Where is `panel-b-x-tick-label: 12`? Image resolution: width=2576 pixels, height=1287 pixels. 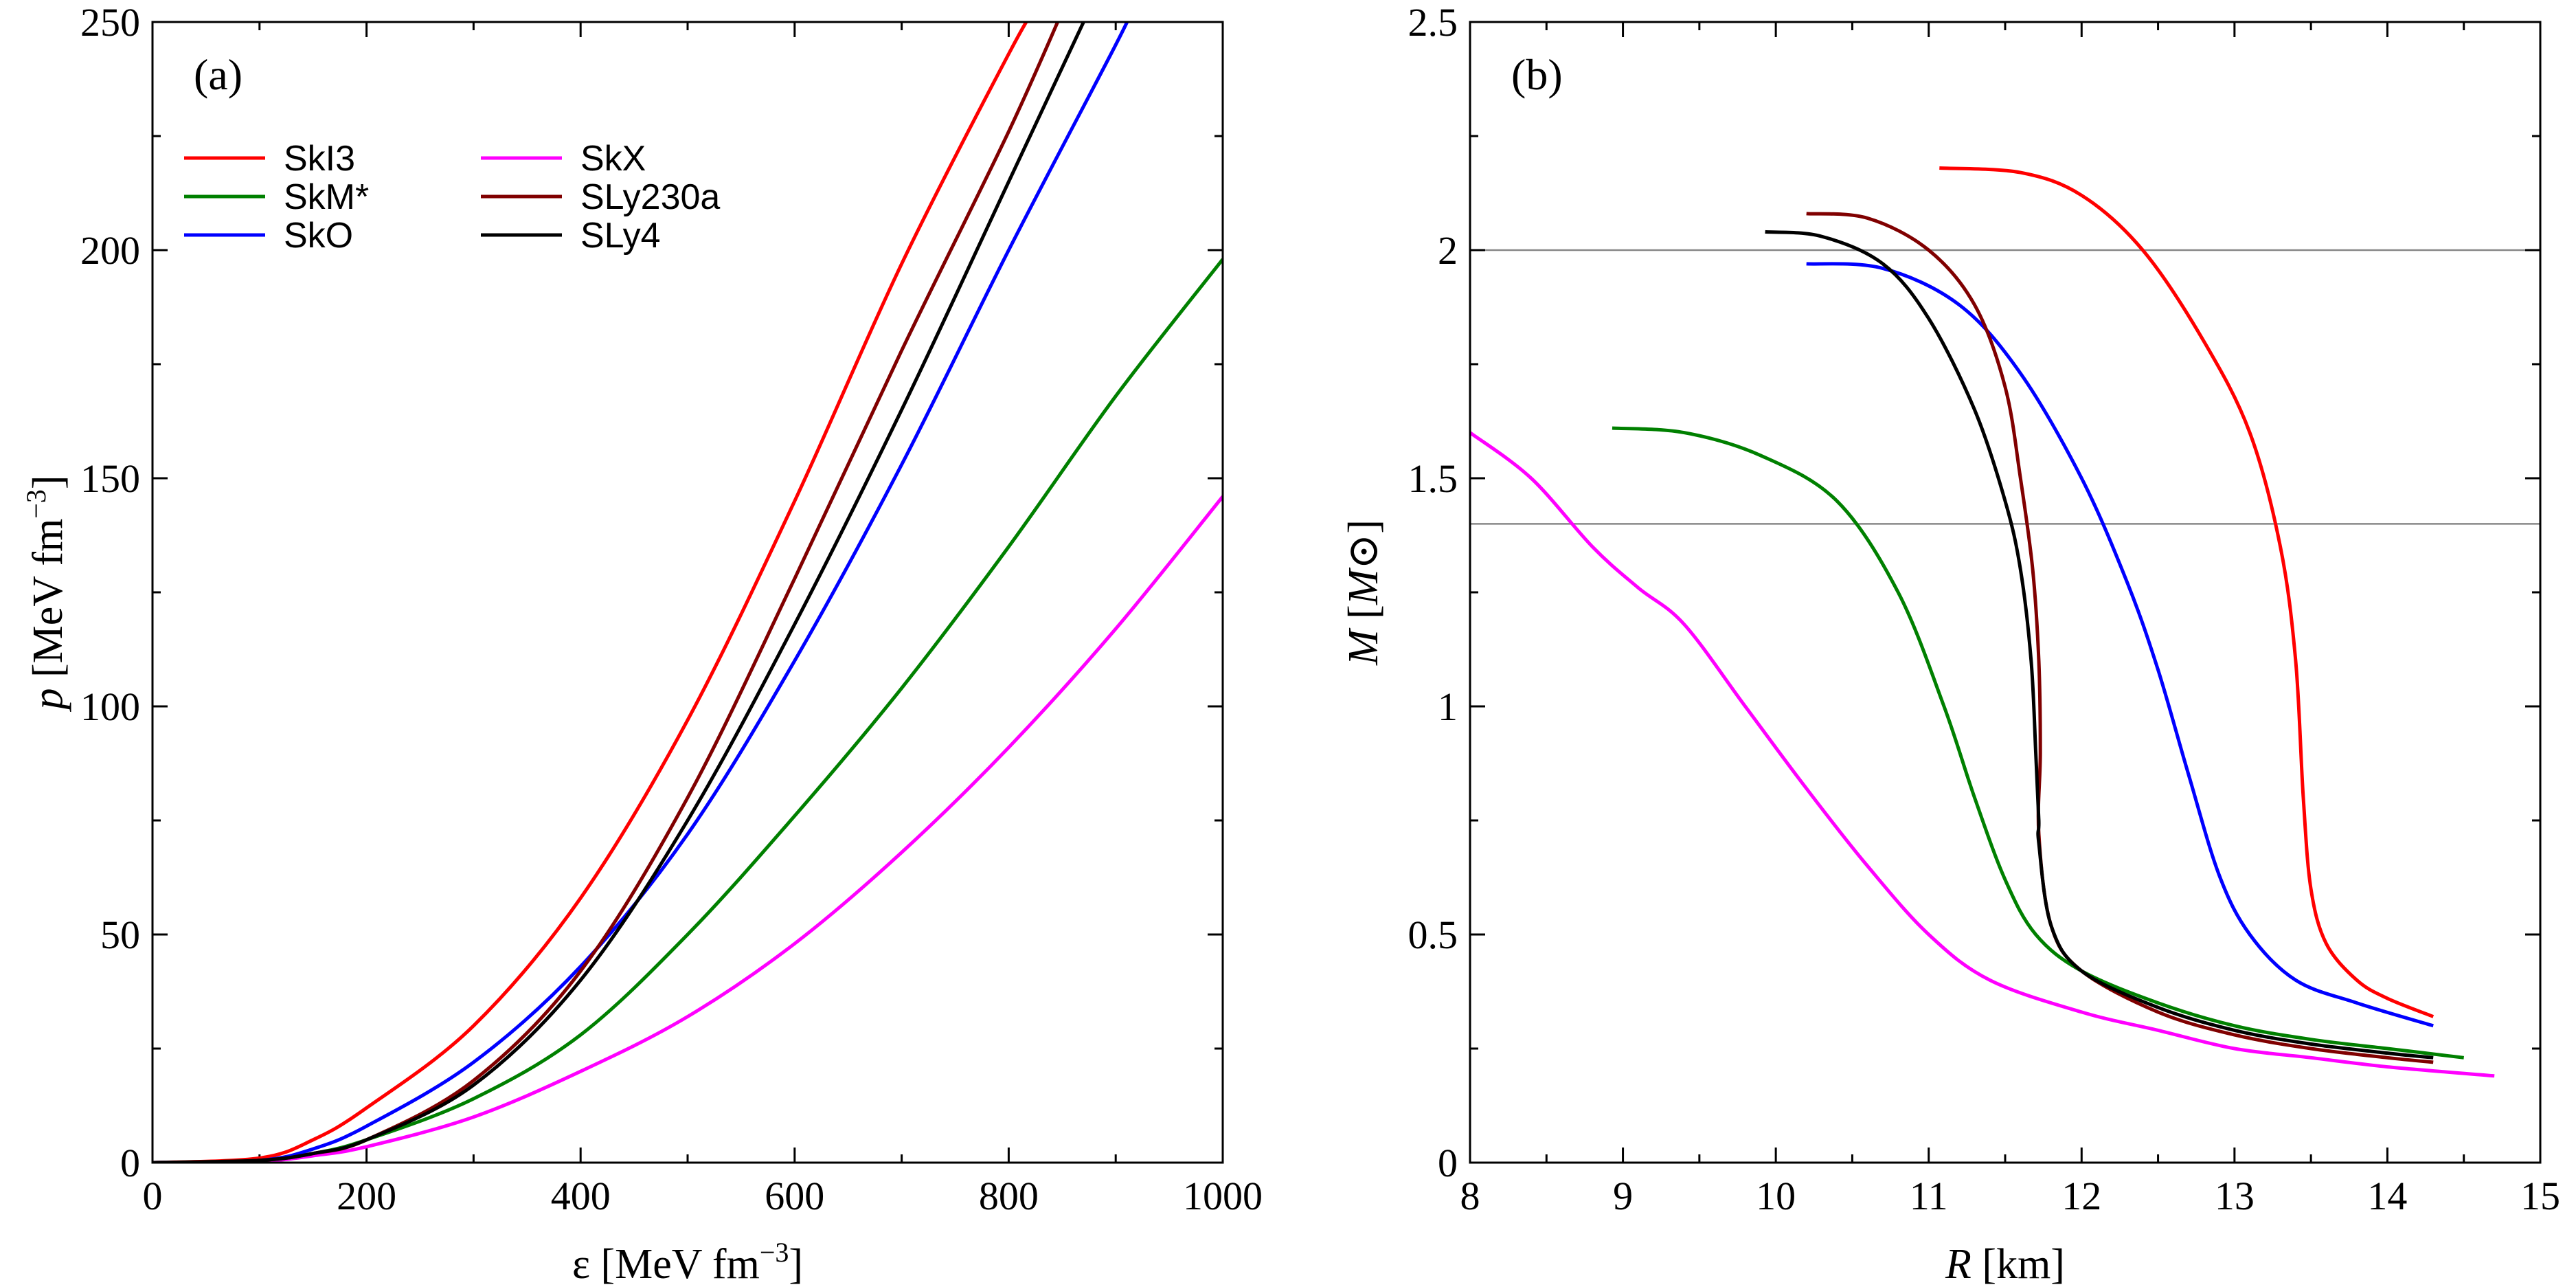
panel-b-x-tick-label: 12 is located at coordinates (2081, 1196).